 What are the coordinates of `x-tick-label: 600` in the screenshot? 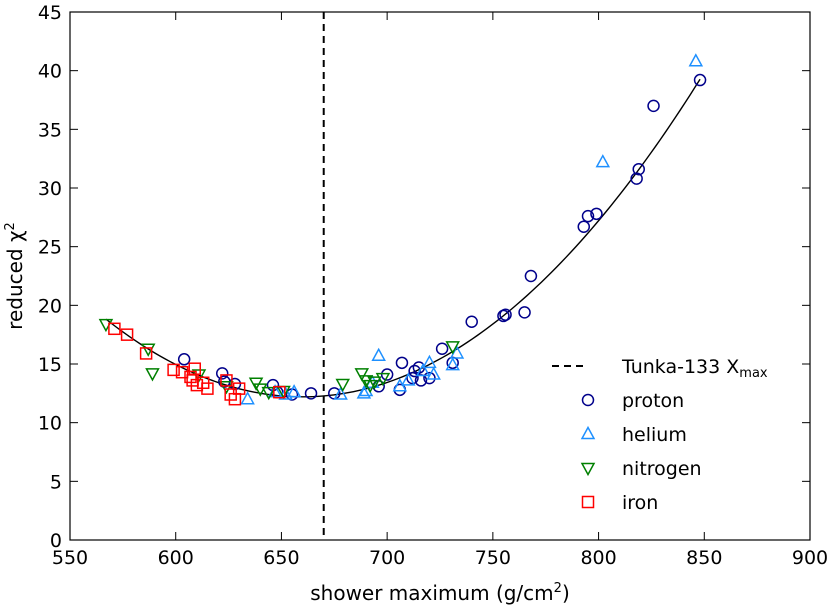 It's located at (176, 558).